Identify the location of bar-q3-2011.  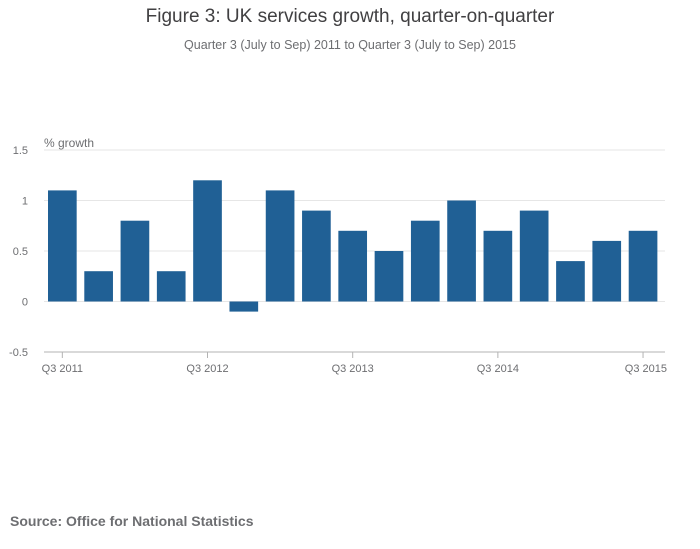
(62, 246).